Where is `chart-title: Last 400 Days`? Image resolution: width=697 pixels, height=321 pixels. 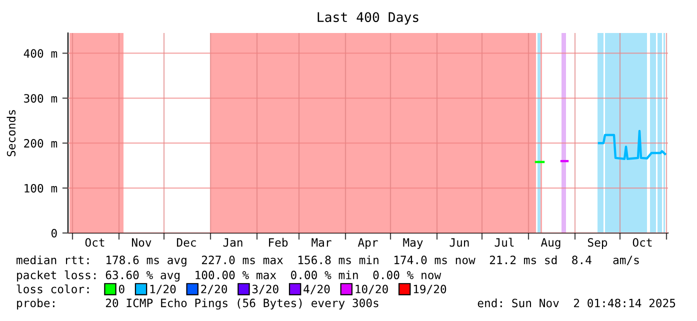 chart-title: Last 400 Days is located at coordinates (368, 18).